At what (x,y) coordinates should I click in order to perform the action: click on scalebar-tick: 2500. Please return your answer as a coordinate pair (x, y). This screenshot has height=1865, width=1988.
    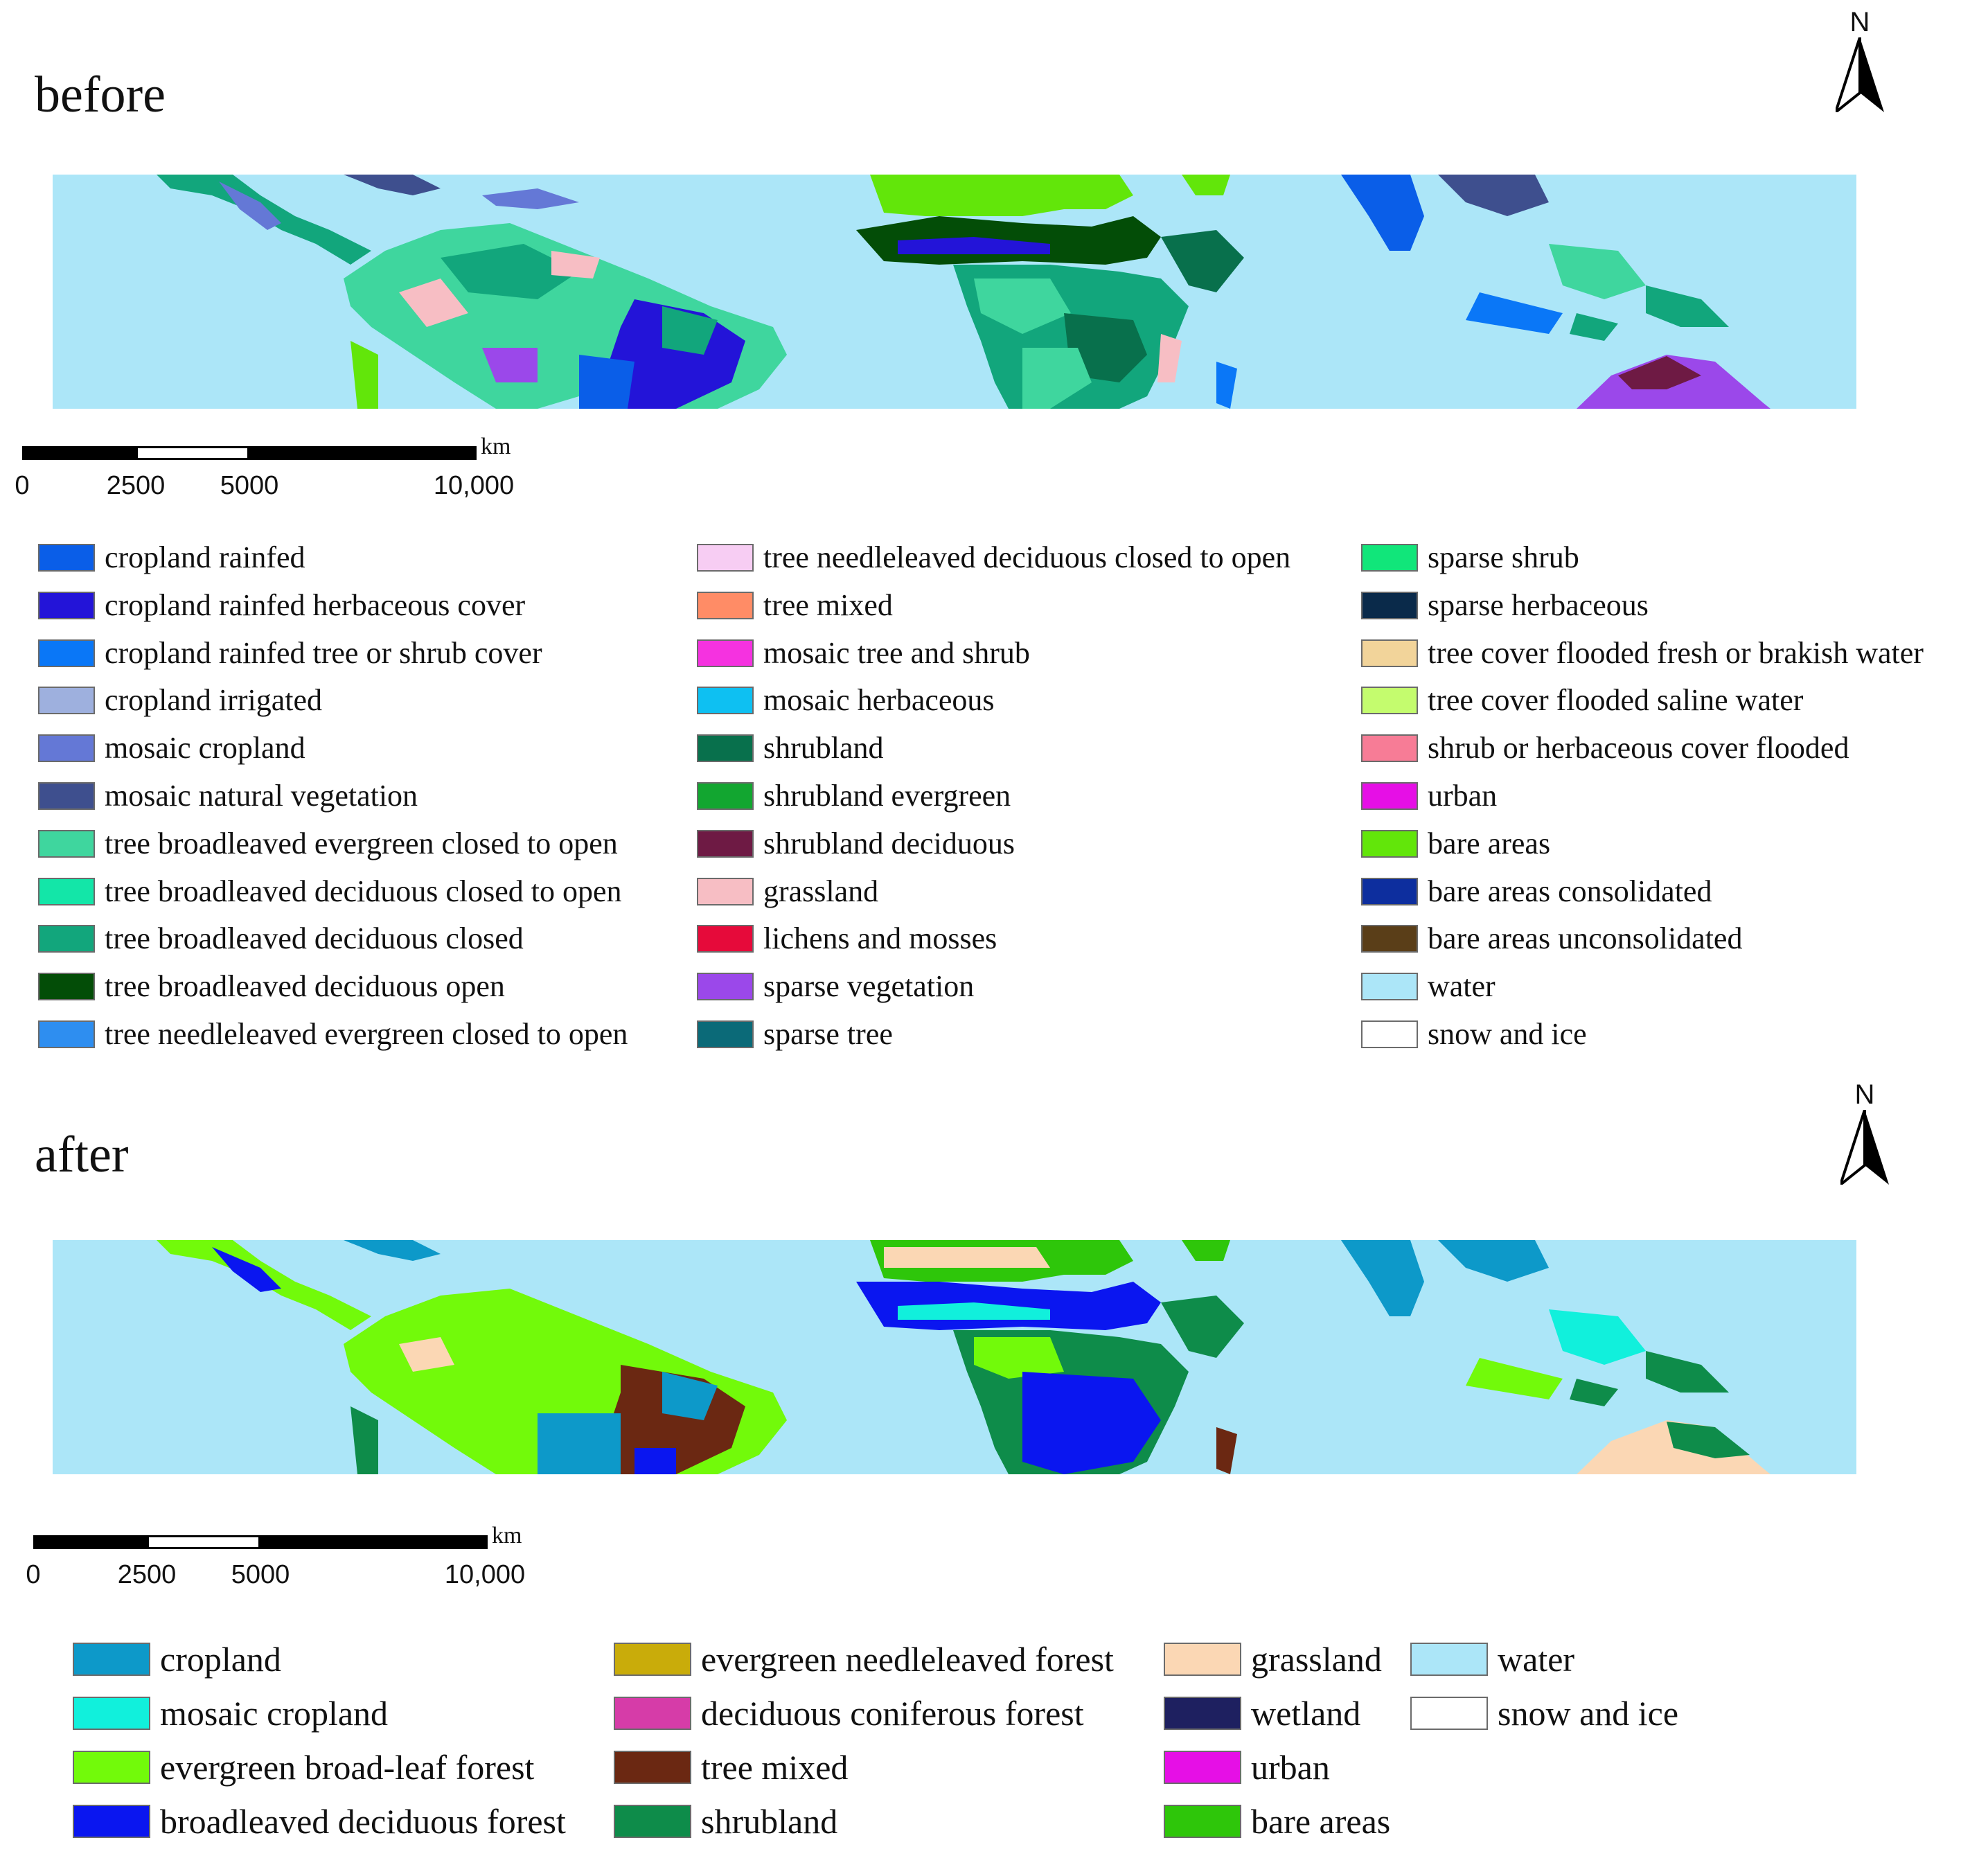
    Looking at the image, I should click on (136, 485).